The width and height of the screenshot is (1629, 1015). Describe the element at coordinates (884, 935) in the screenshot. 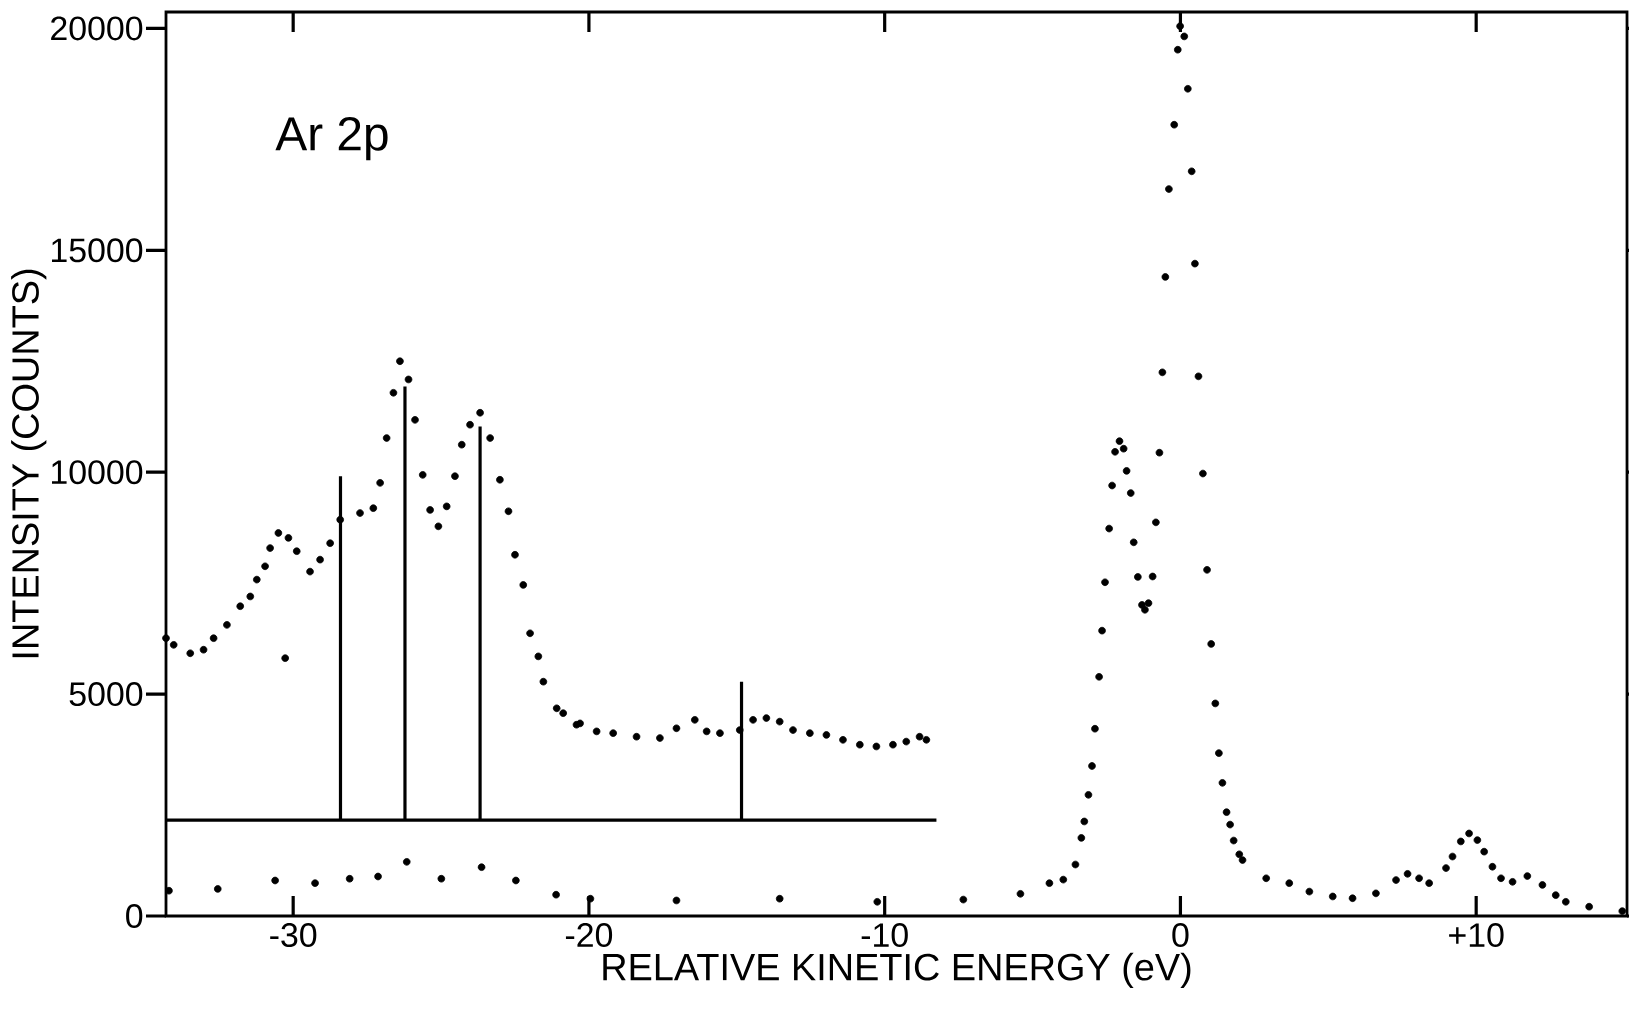

I see `x-tick-label: -10` at that location.